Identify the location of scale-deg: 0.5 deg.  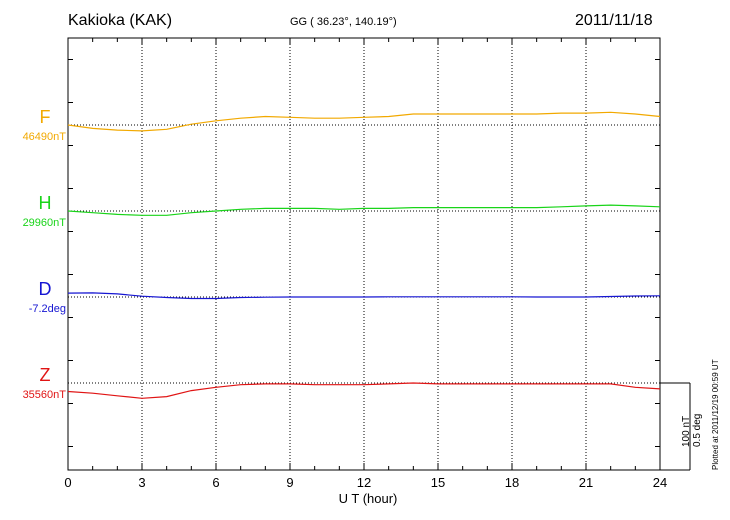
(697, 430).